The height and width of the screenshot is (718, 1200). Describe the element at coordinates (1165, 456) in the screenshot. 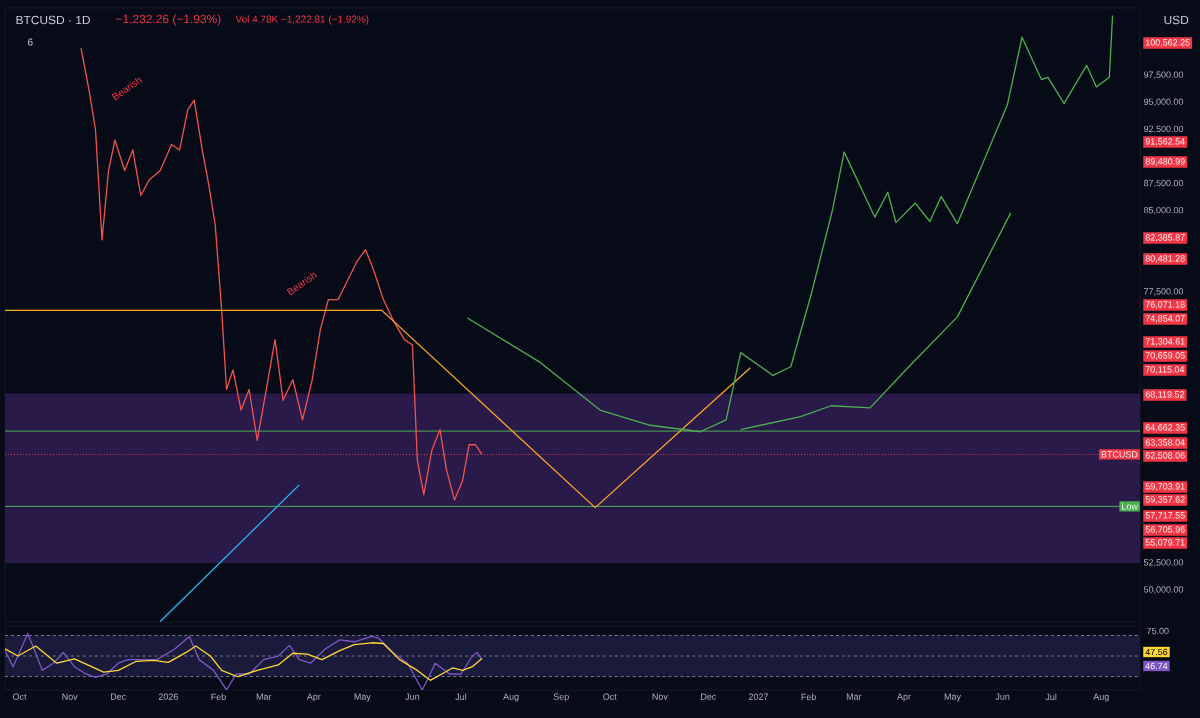

I see `text: 62,508.06` at that location.